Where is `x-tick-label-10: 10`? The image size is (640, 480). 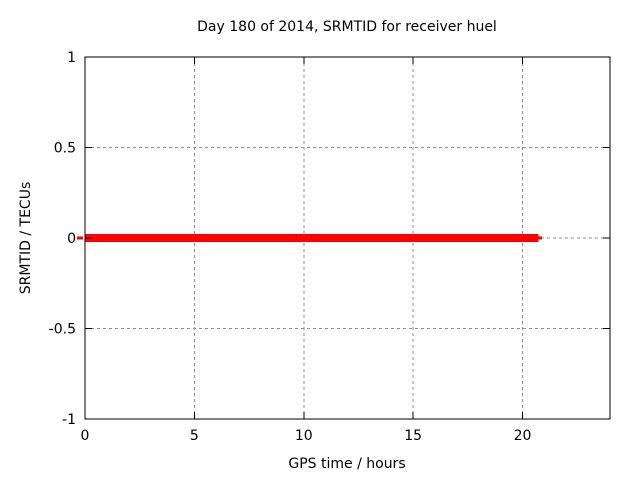
x-tick-label-10: 10 is located at coordinates (304, 436).